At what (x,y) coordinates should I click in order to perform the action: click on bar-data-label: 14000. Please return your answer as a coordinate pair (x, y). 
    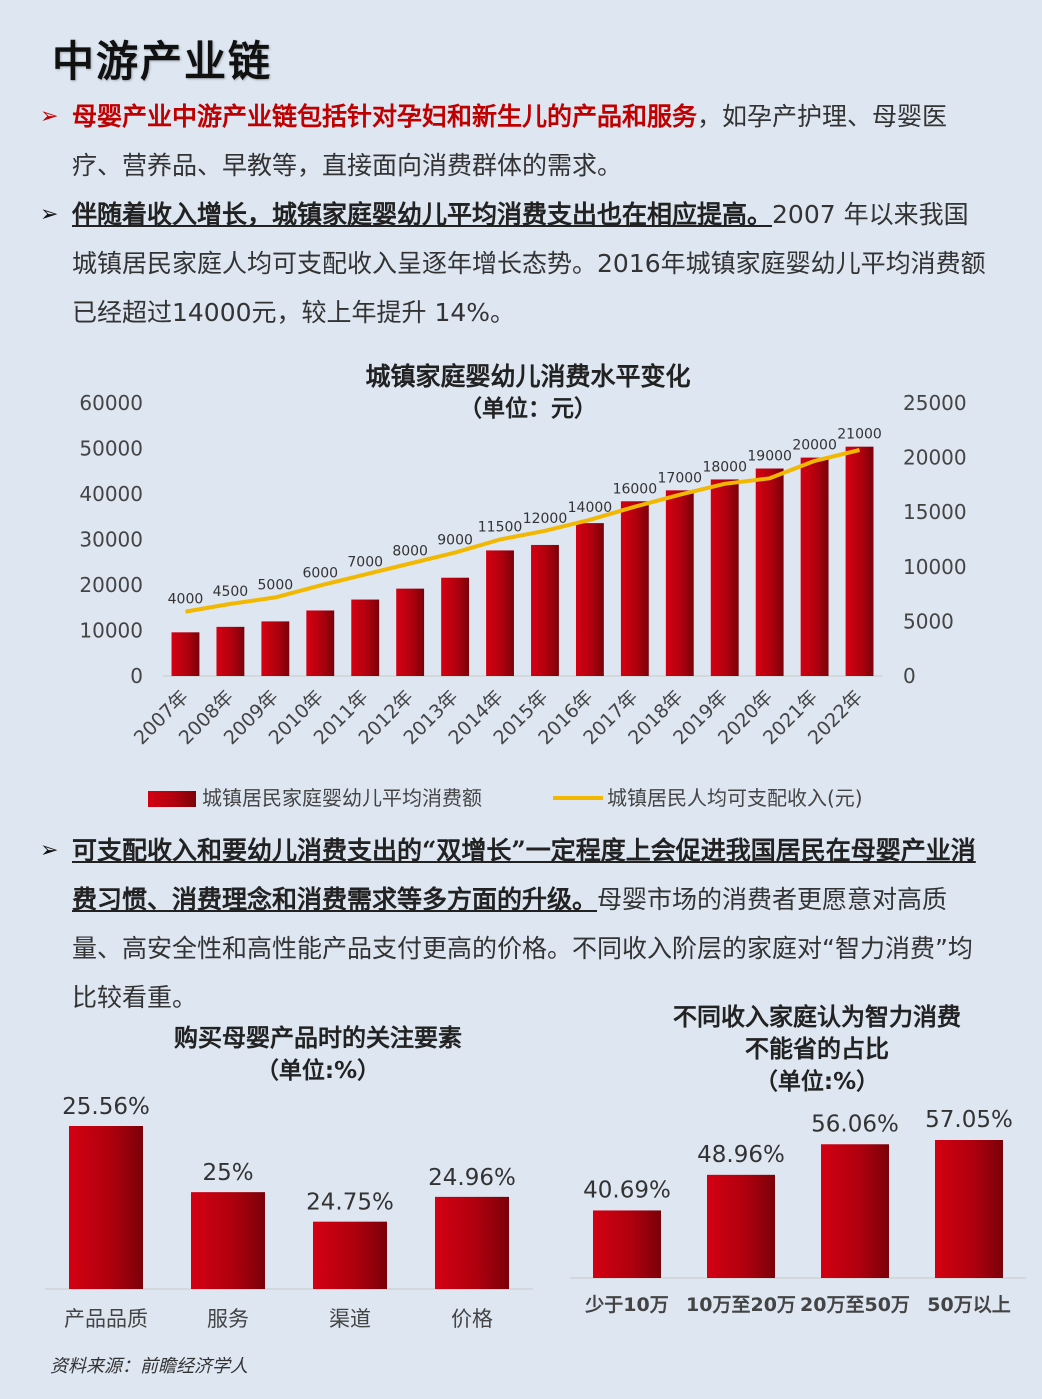
    Looking at the image, I should click on (590, 508).